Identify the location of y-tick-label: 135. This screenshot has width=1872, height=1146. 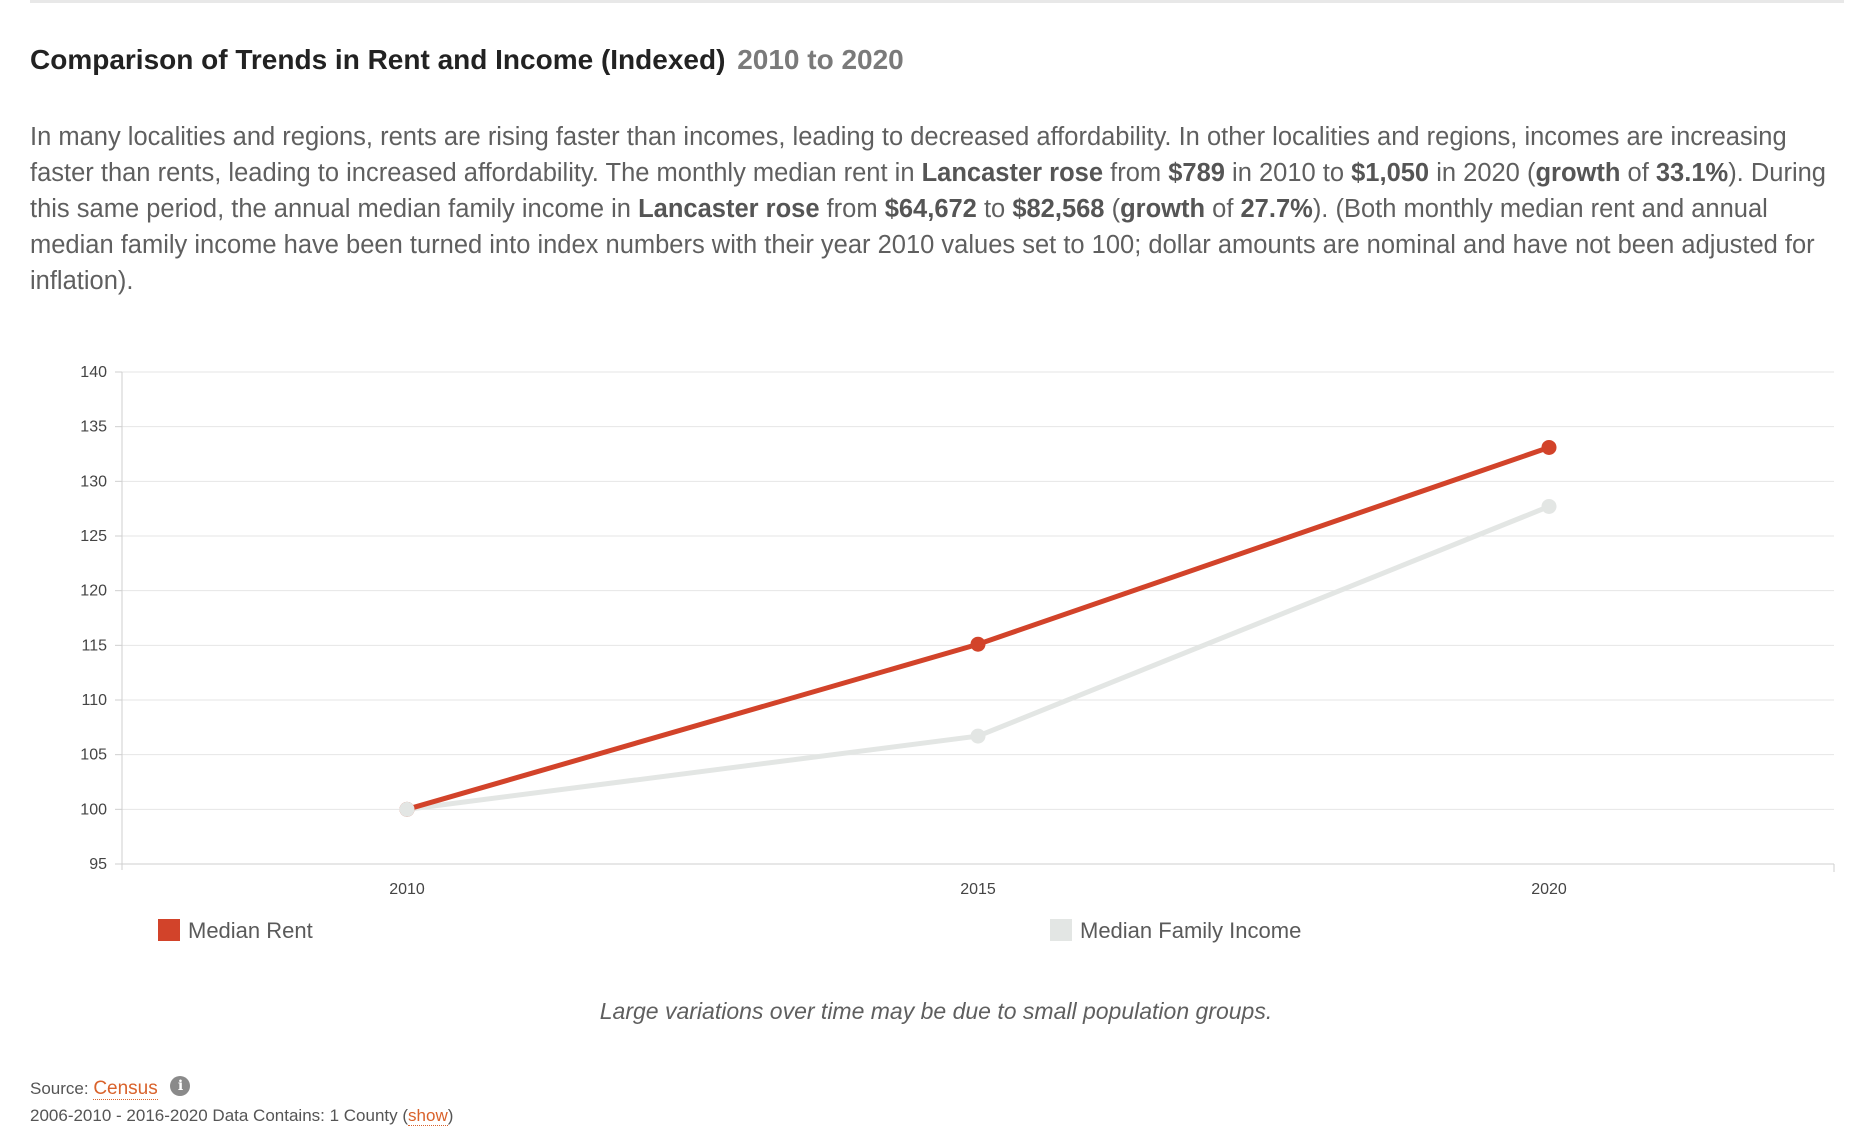
(93, 427).